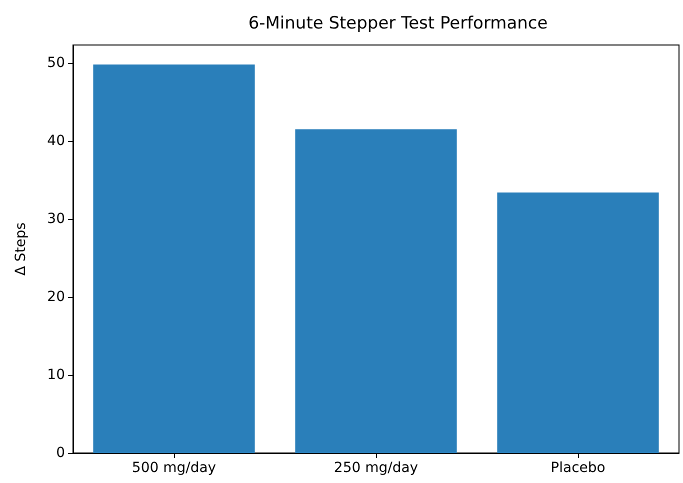  Describe the element at coordinates (56, 62) in the screenshot. I see `y-tick-label: 50` at that location.